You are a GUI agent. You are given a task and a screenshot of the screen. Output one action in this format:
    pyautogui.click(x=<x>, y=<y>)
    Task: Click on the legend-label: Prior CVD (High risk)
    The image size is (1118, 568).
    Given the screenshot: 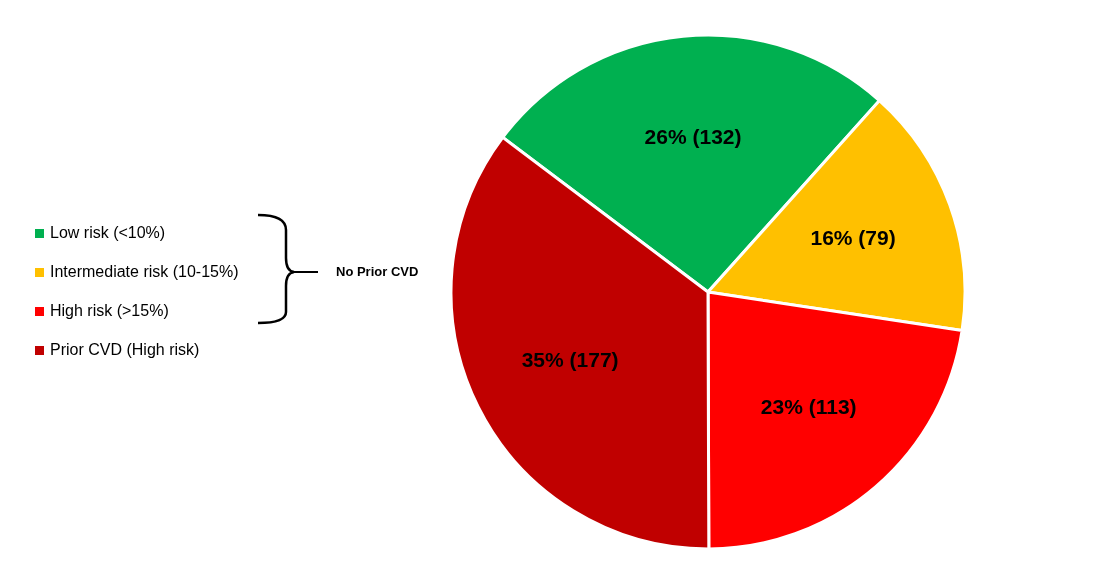 What is the action you would take?
    pyautogui.click(x=125, y=350)
    